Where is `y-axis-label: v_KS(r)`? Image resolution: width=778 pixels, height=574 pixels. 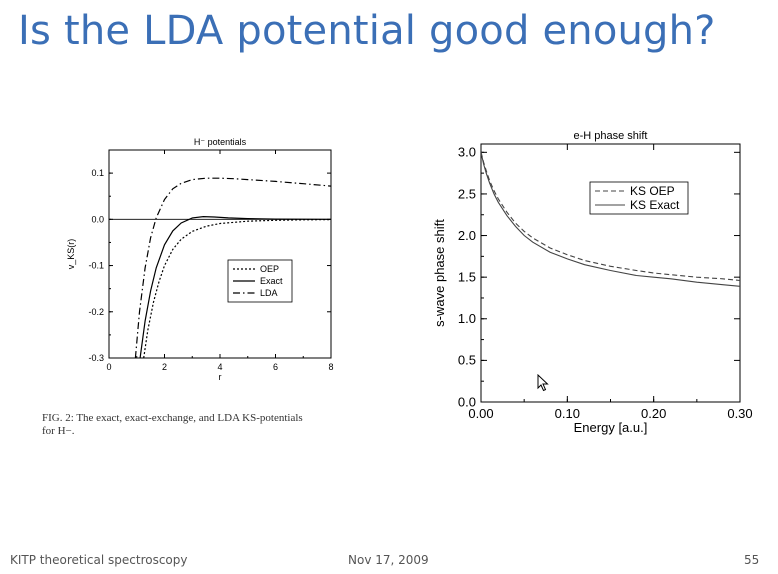
y-axis-label: v_KS(r) is located at coordinates (71, 254).